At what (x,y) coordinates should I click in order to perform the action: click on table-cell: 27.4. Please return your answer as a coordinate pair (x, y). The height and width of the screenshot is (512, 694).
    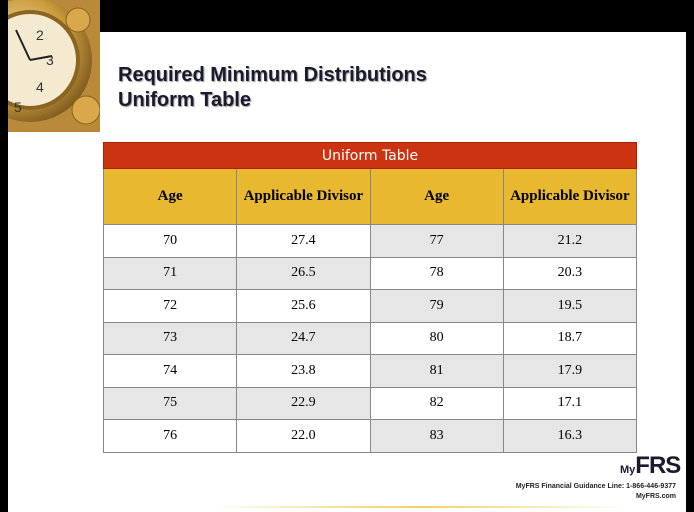
    Looking at the image, I should click on (303, 241).